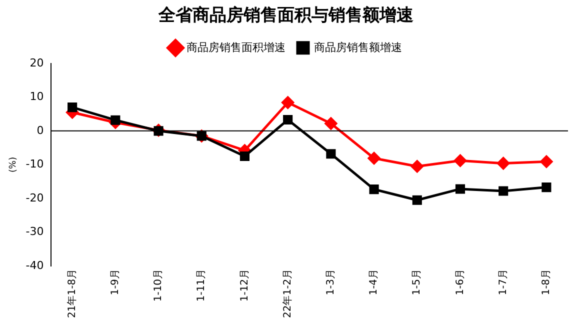 This screenshot has height=321, width=588. I want to click on x-tick-label: 1-9月, so click(116, 282).